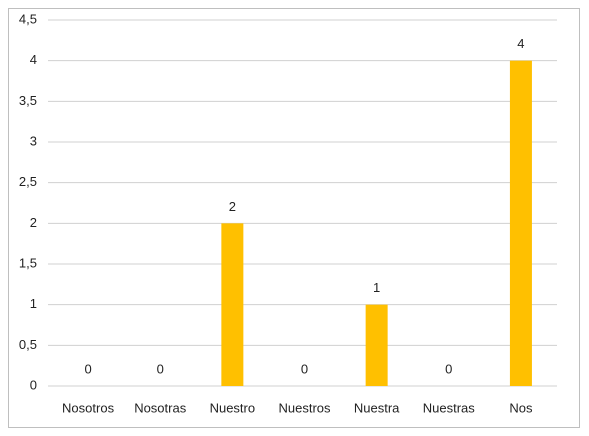  What do you see at coordinates (521, 407) in the screenshot?
I see `x-tick-label: Nos` at bounding box center [521, 407].